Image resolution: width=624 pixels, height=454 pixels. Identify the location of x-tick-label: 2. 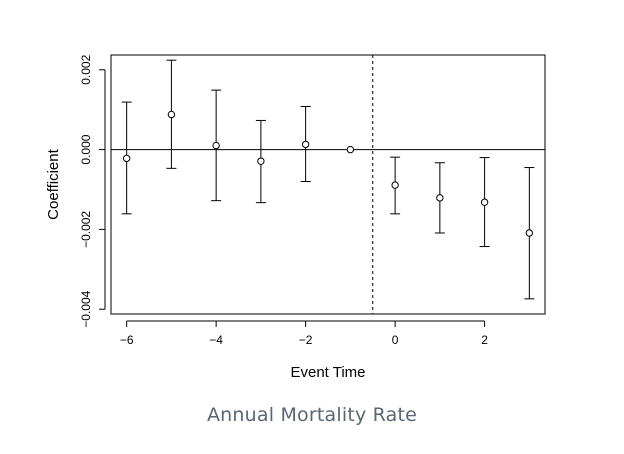
(484, 340).